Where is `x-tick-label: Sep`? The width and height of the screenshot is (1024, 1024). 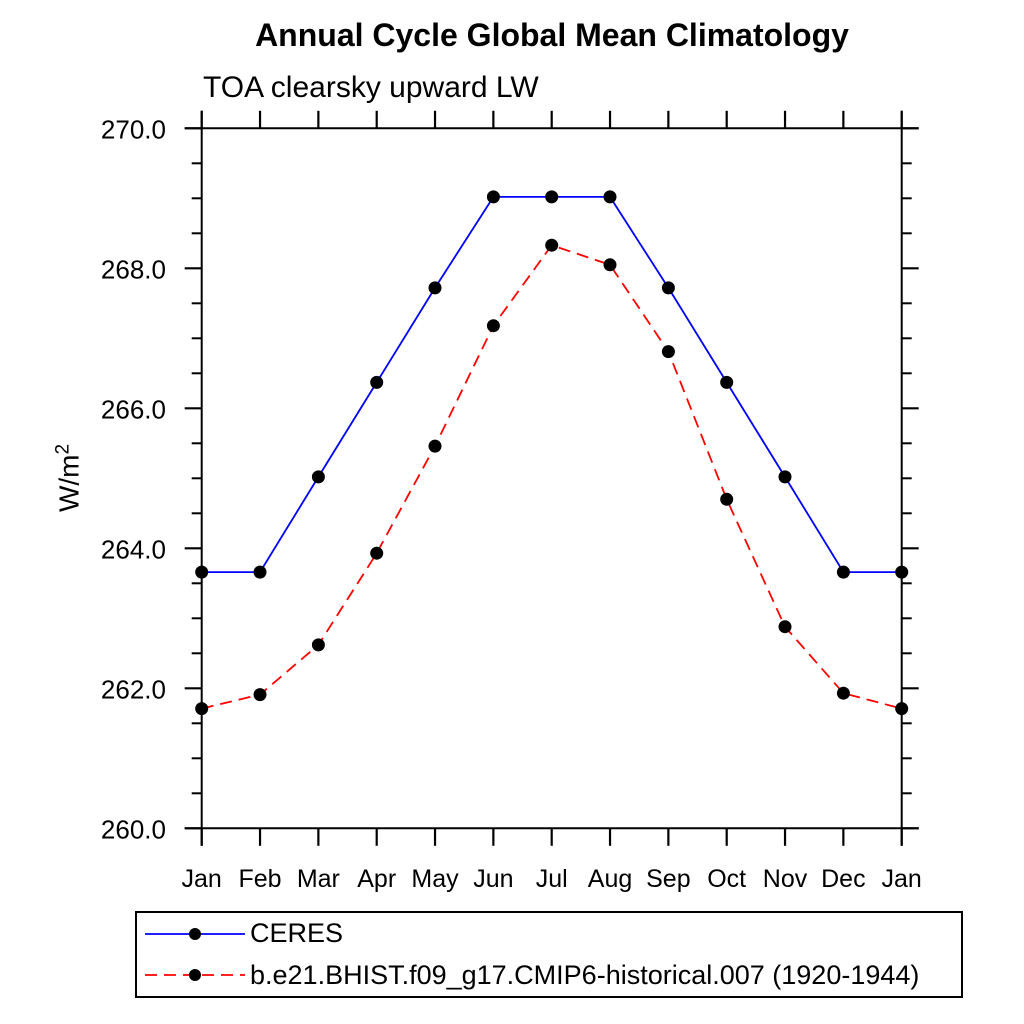 x-tick-label: Sep is located at coordinates (668, 879).